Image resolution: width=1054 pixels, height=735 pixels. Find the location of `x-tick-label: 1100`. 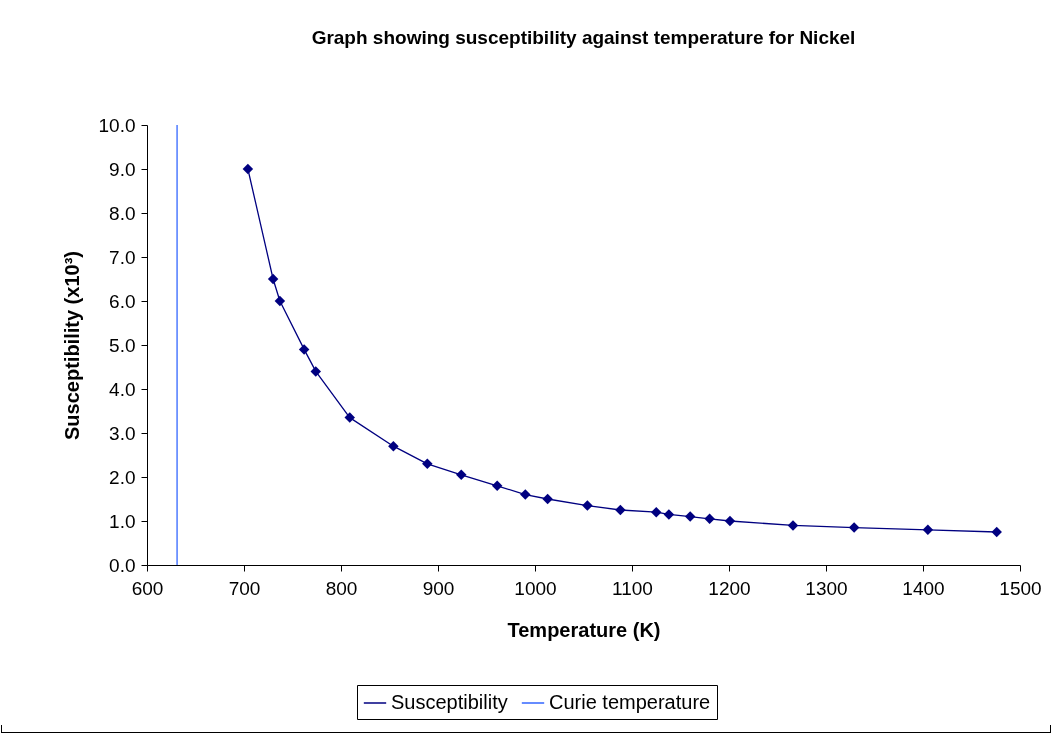

x-tick-label: 1100 is located at coordinates (632, 588).